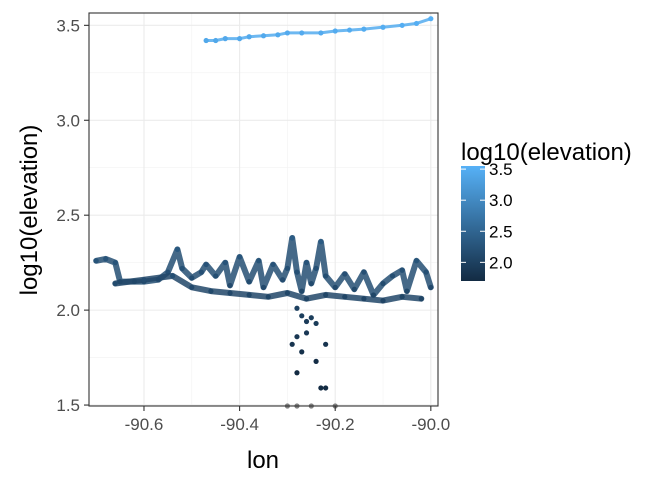  Describe the element at coordinates (29, 210) in the screenshot. I see `y-axis-label: log10(elevation)` at that location.